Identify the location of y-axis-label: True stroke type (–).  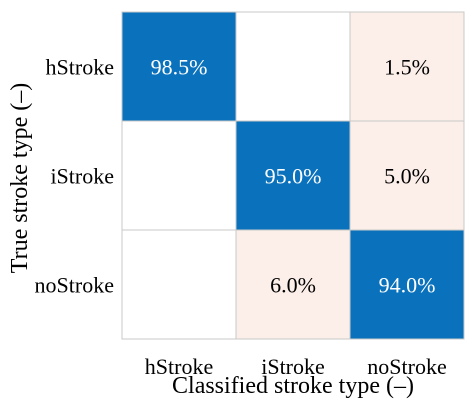
(20, 178).